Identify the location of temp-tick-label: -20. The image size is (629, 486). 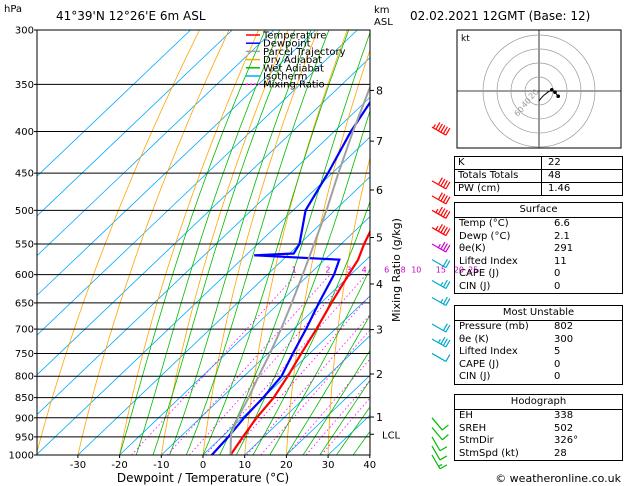
(119, 465).